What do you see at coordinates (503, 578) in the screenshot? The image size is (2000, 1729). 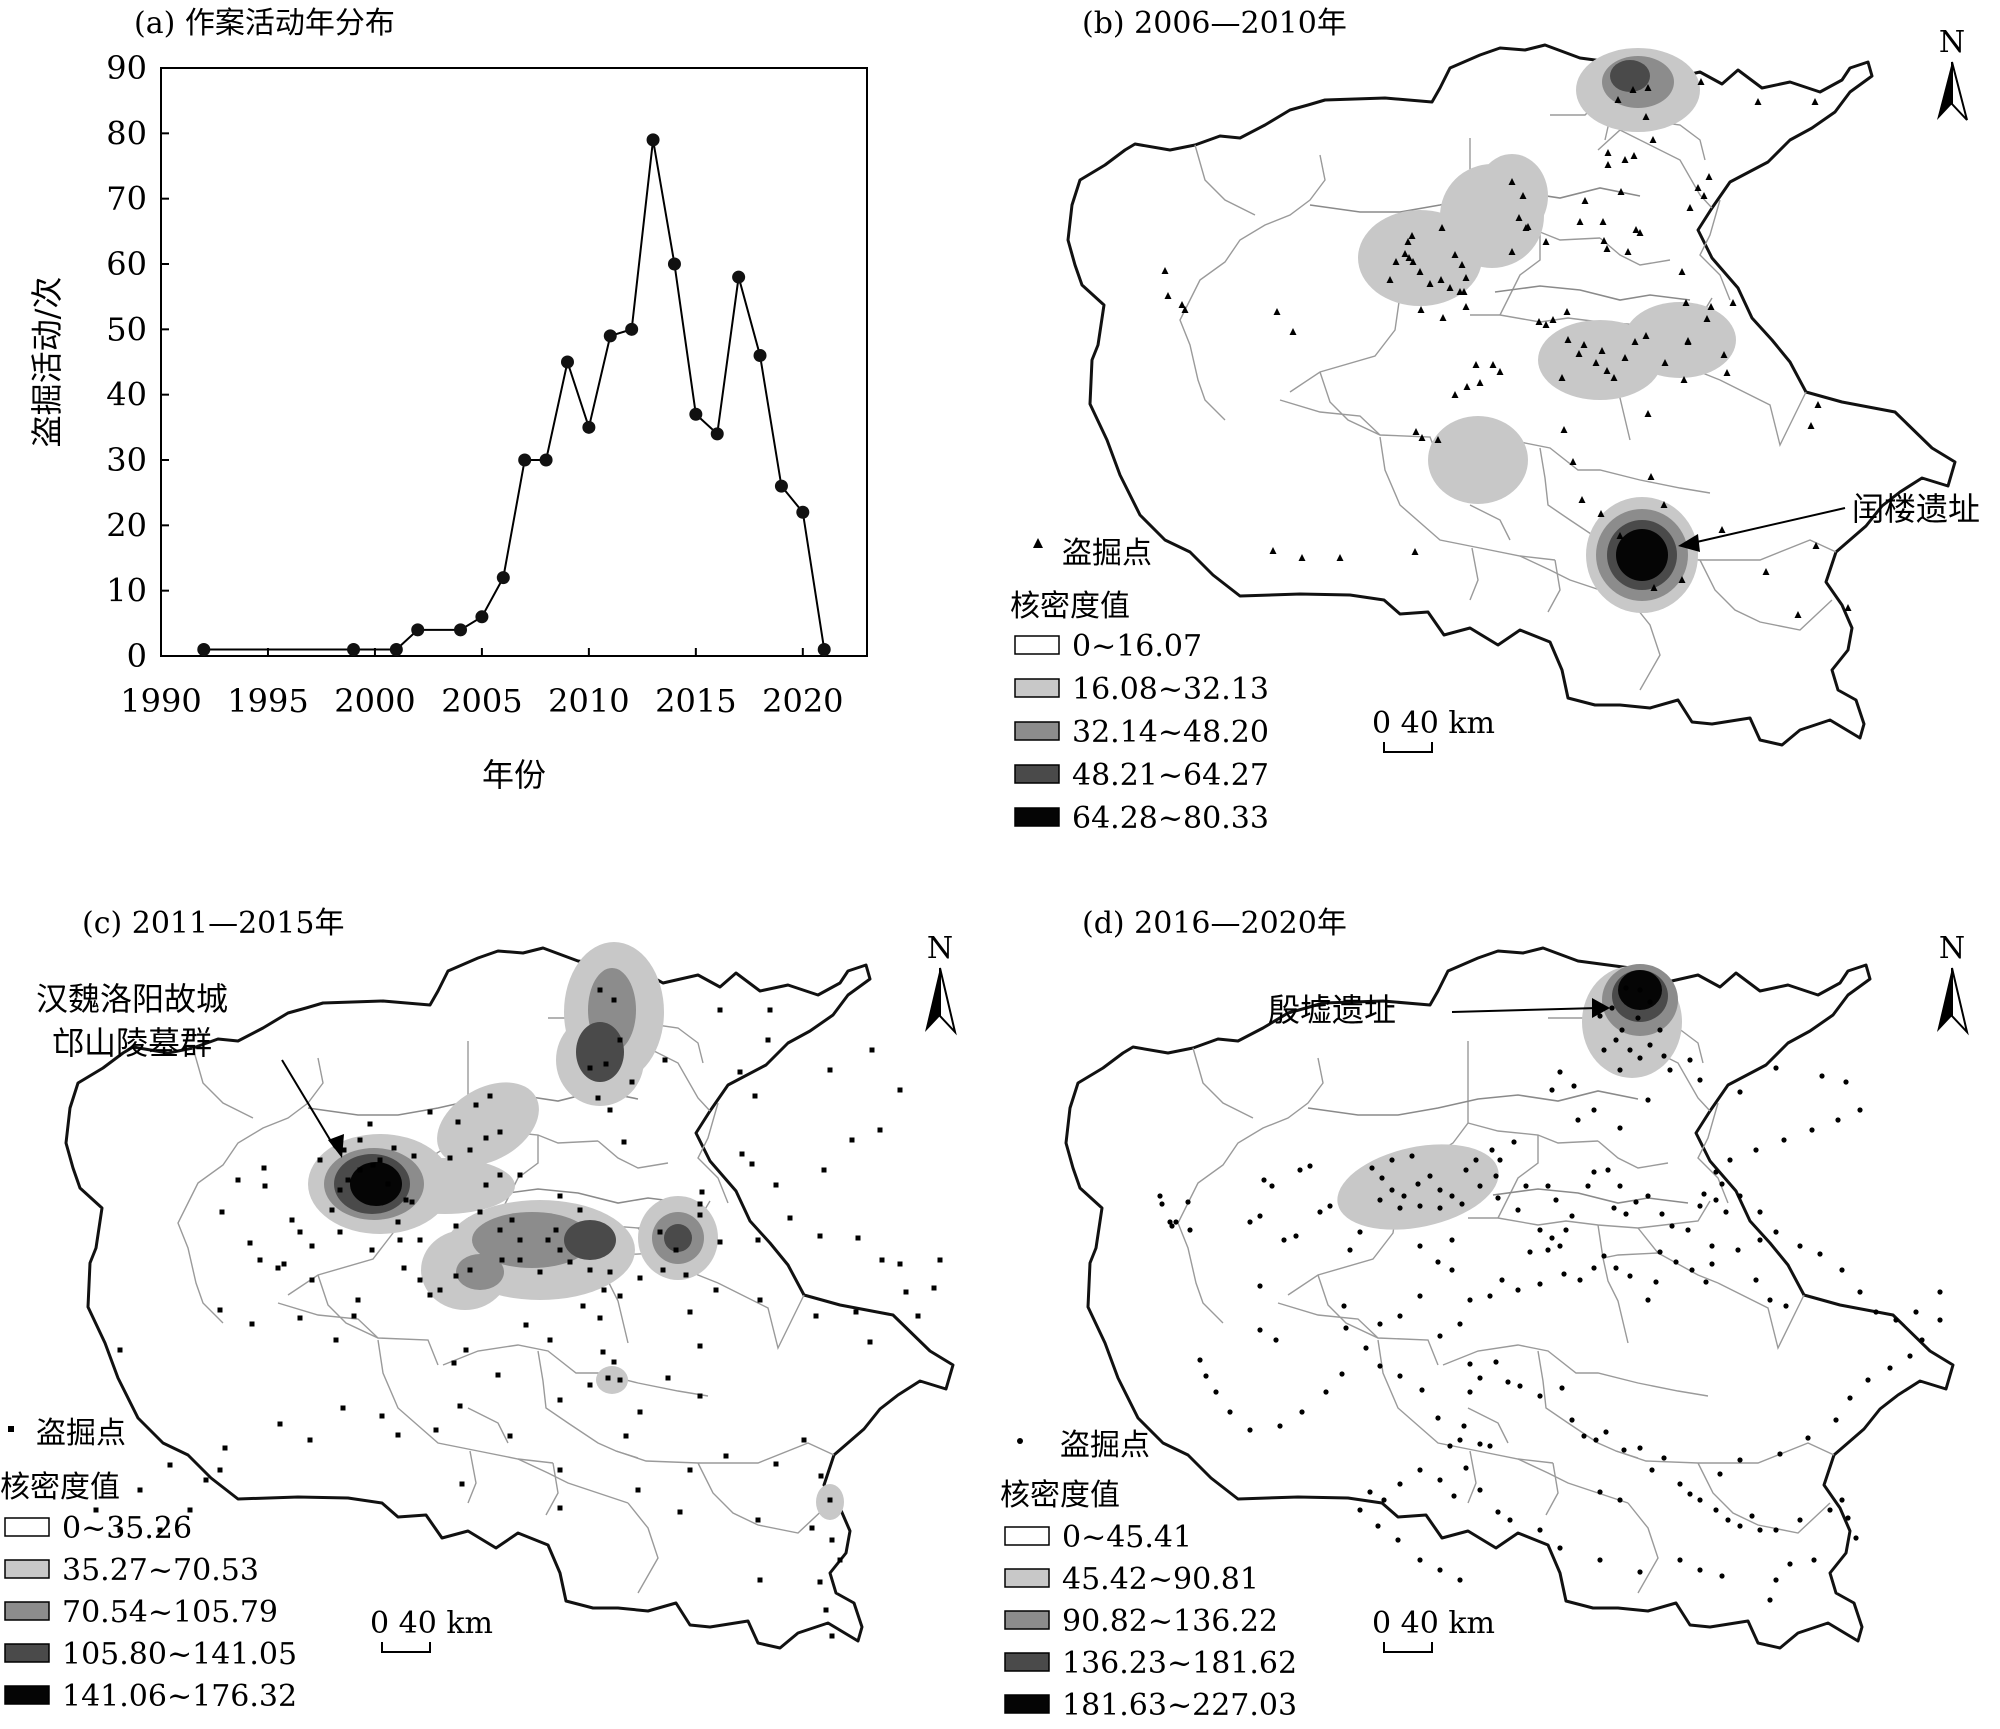 I see `data-point-2006` at bounding box center [503, 578].